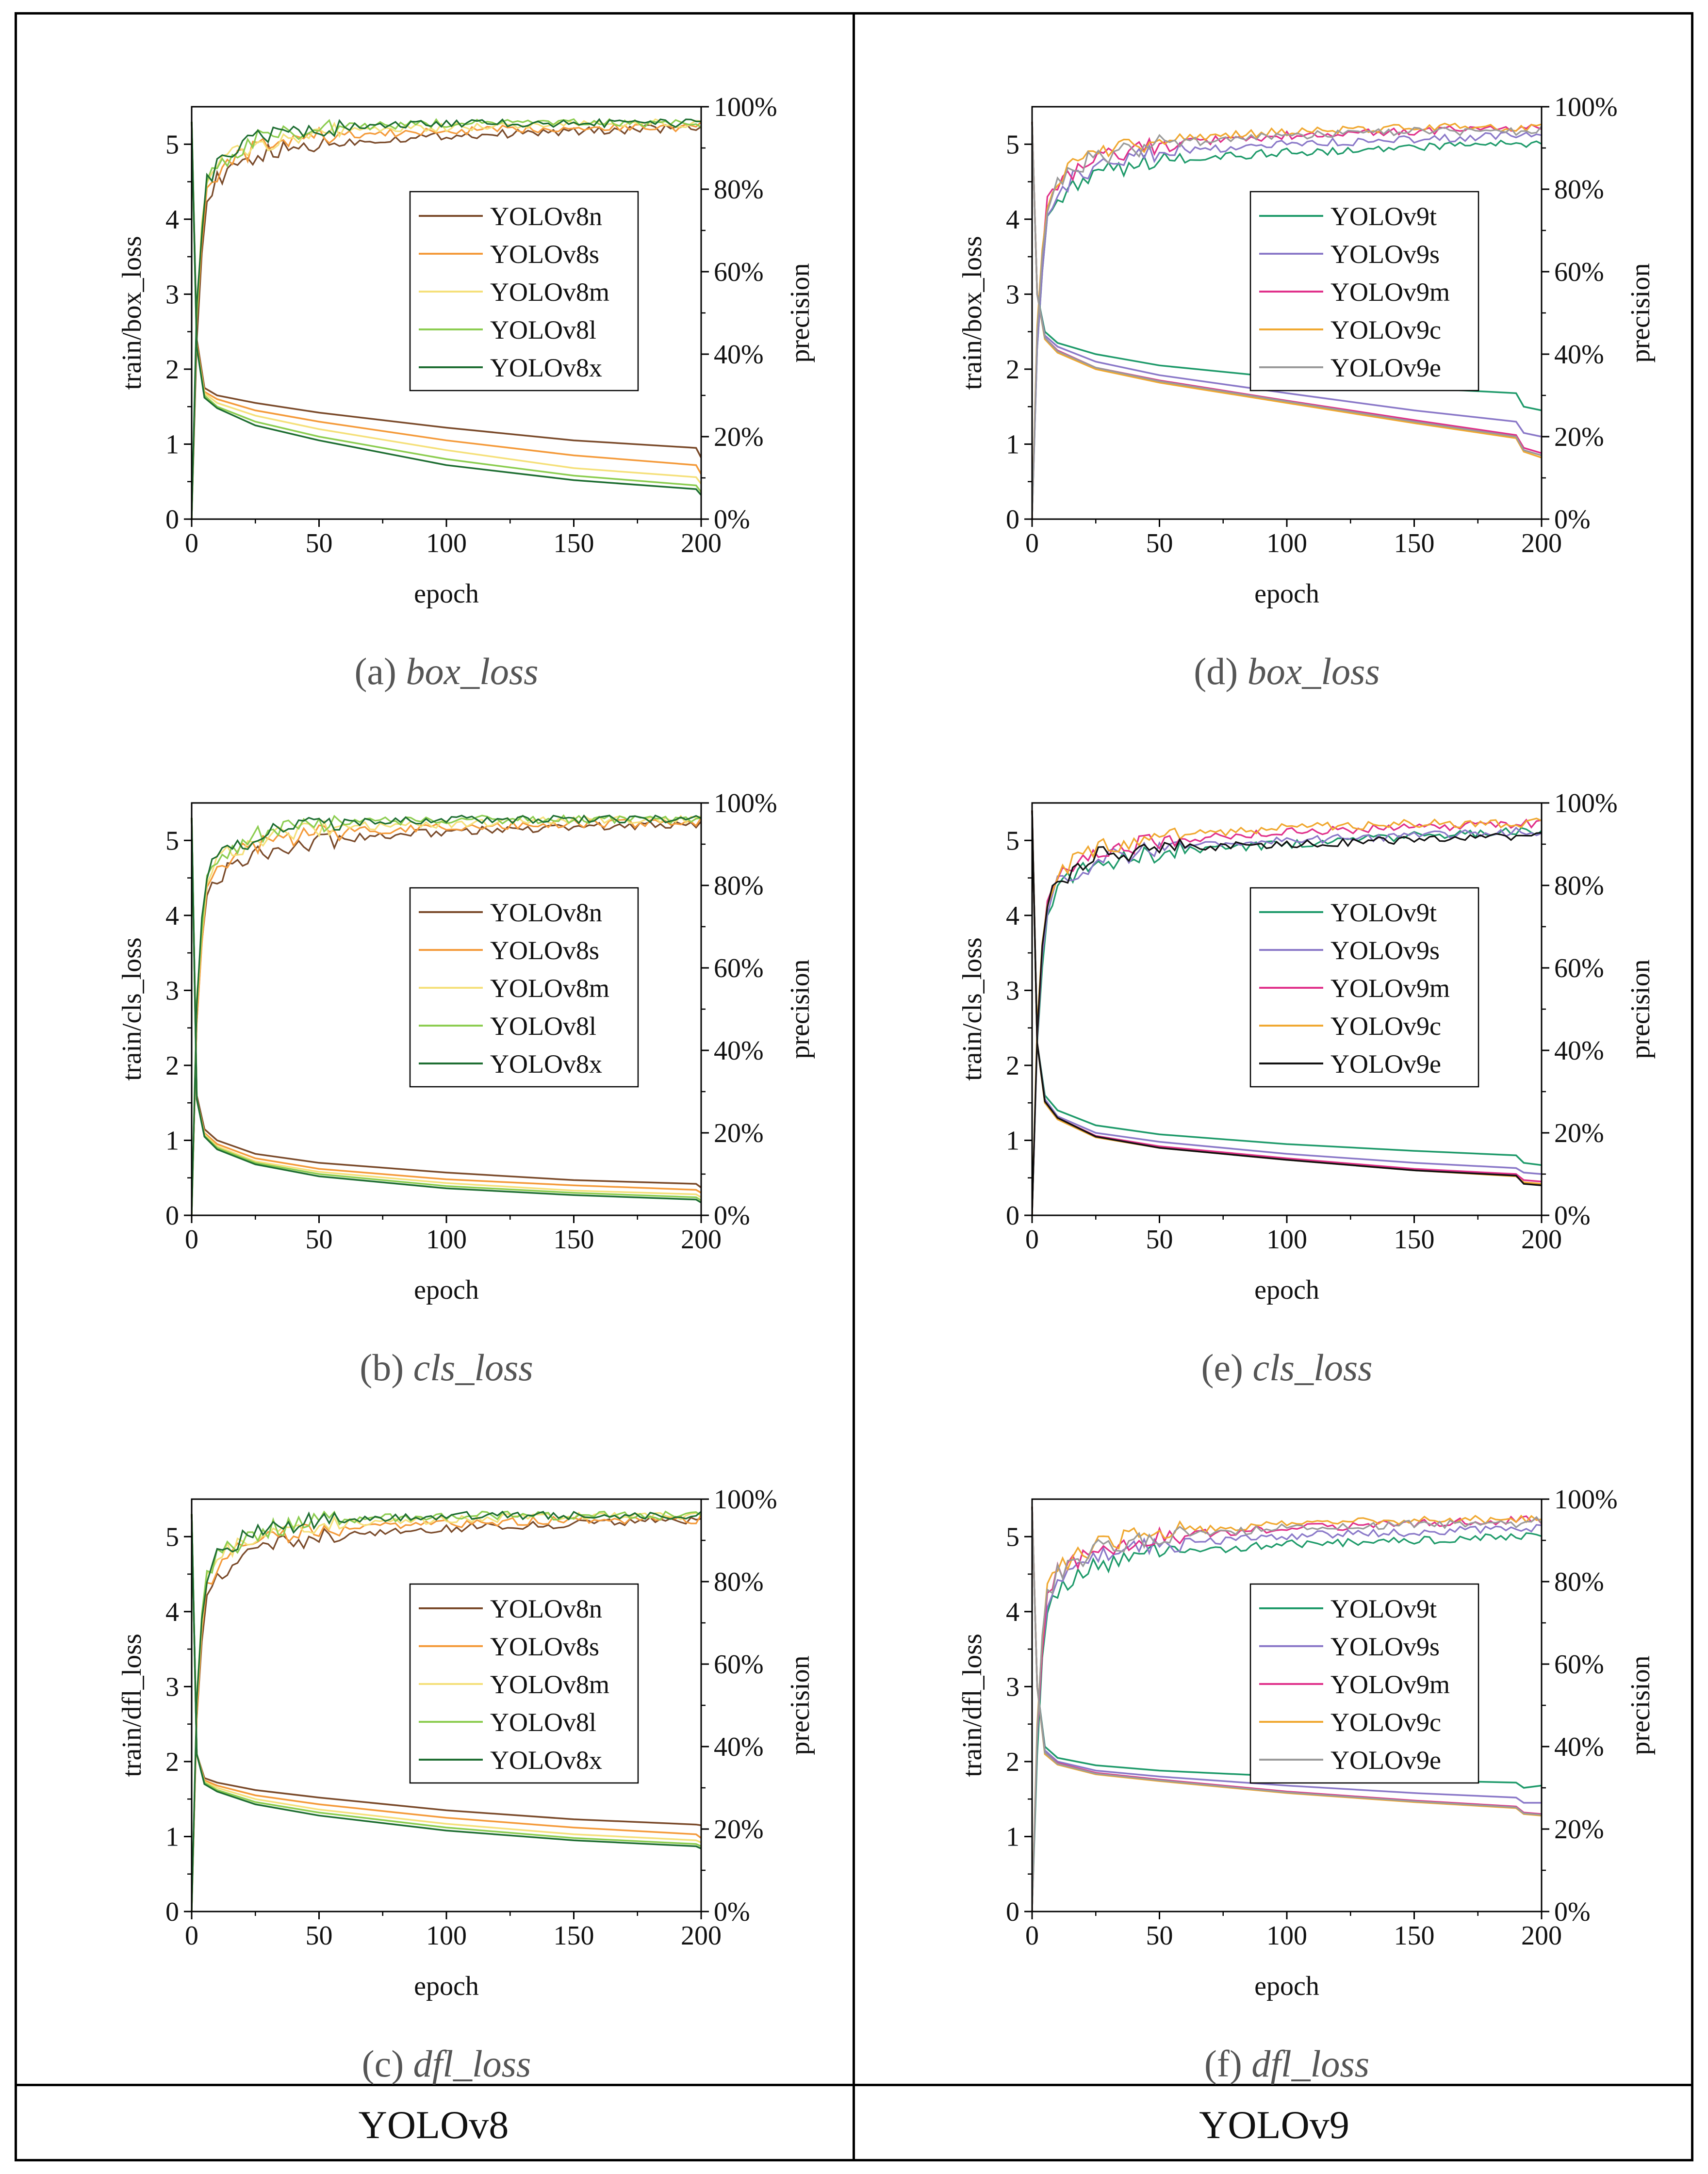 Image resolution: width=1708 pixels, height=2174 pixels. I want to click on precision-line-YOLOv9e, so click(1287, 322).